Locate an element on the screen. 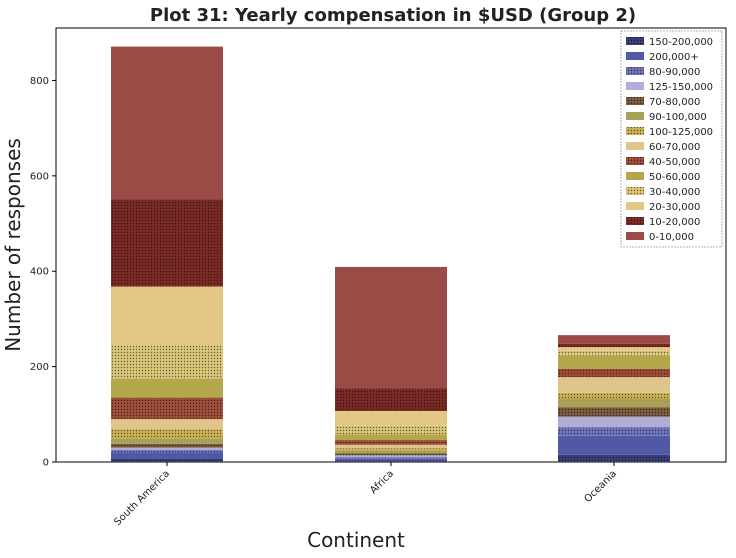 The image size is (736, 558). x-tick-label-oceania: Oceania is located at coordinates (600, 486).